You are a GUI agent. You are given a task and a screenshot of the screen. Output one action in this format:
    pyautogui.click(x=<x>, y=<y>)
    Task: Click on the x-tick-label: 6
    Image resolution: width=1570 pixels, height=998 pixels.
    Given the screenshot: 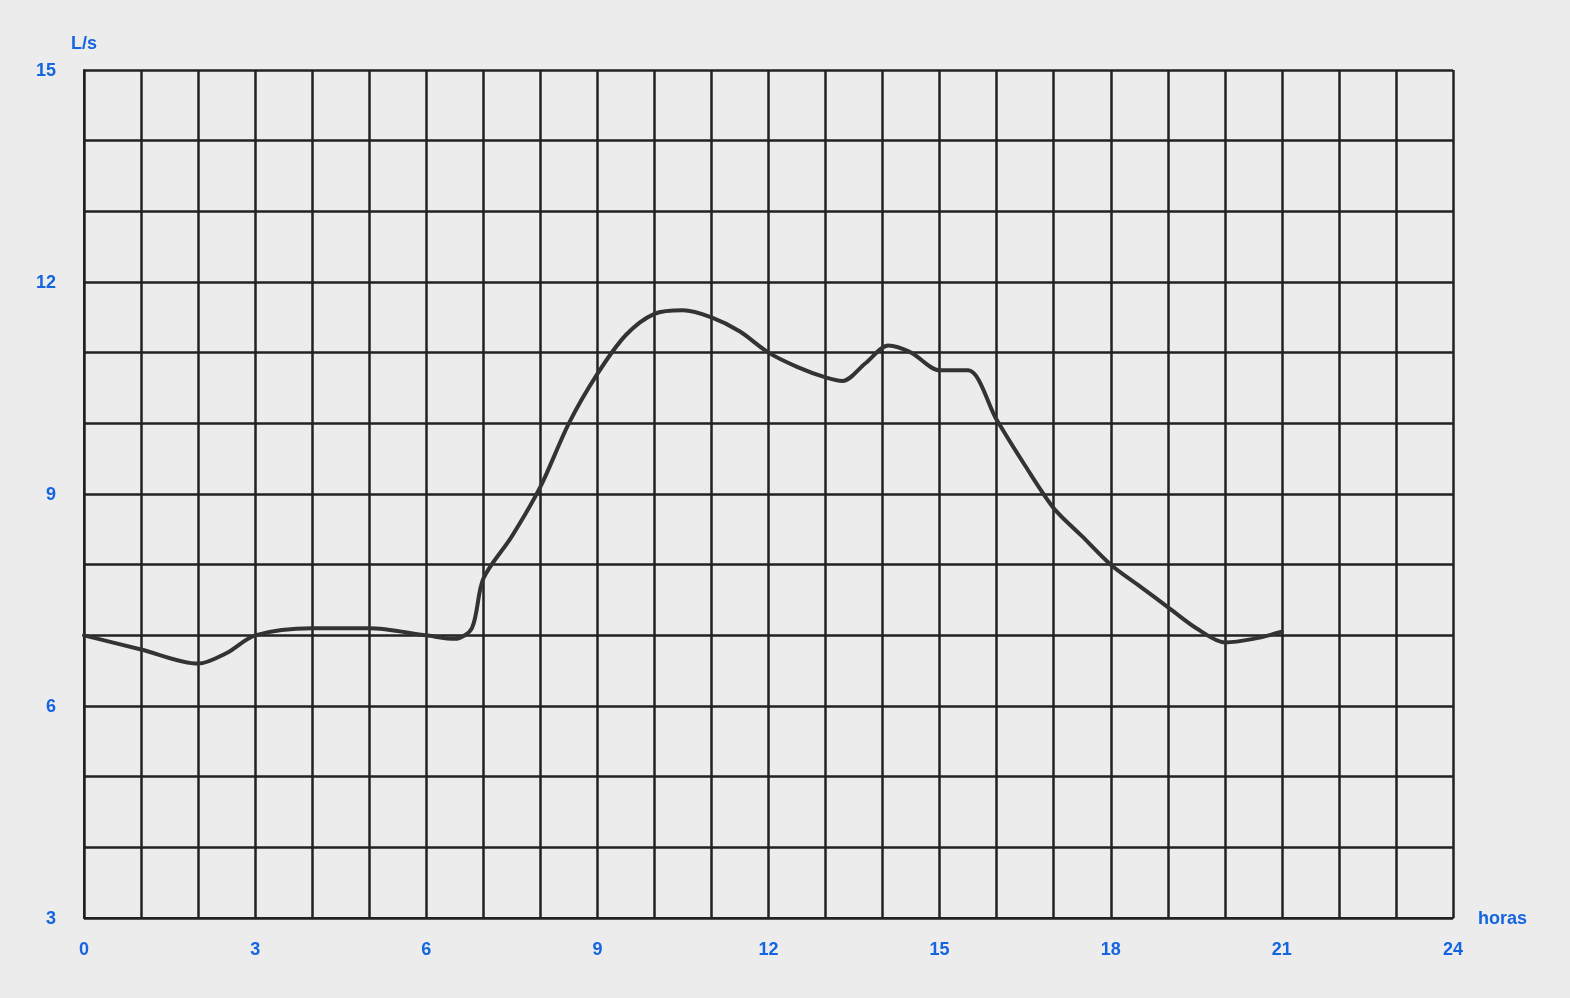 What is the action you would take?
    pyautogui.click(x=426, y=949)
    